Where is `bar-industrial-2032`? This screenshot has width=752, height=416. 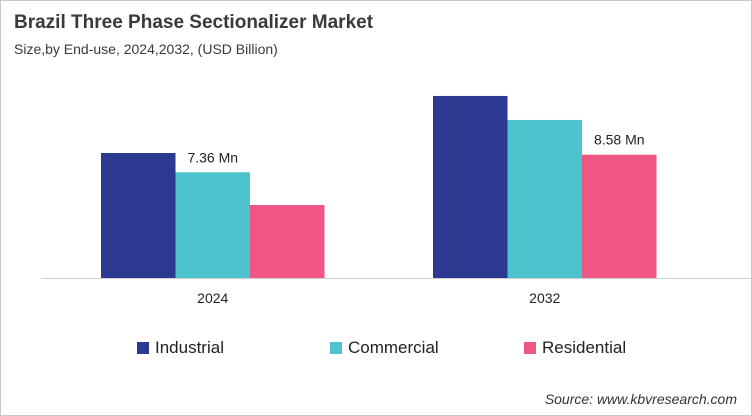
bar-industrial-2032 is located at coordinates (470, 186).